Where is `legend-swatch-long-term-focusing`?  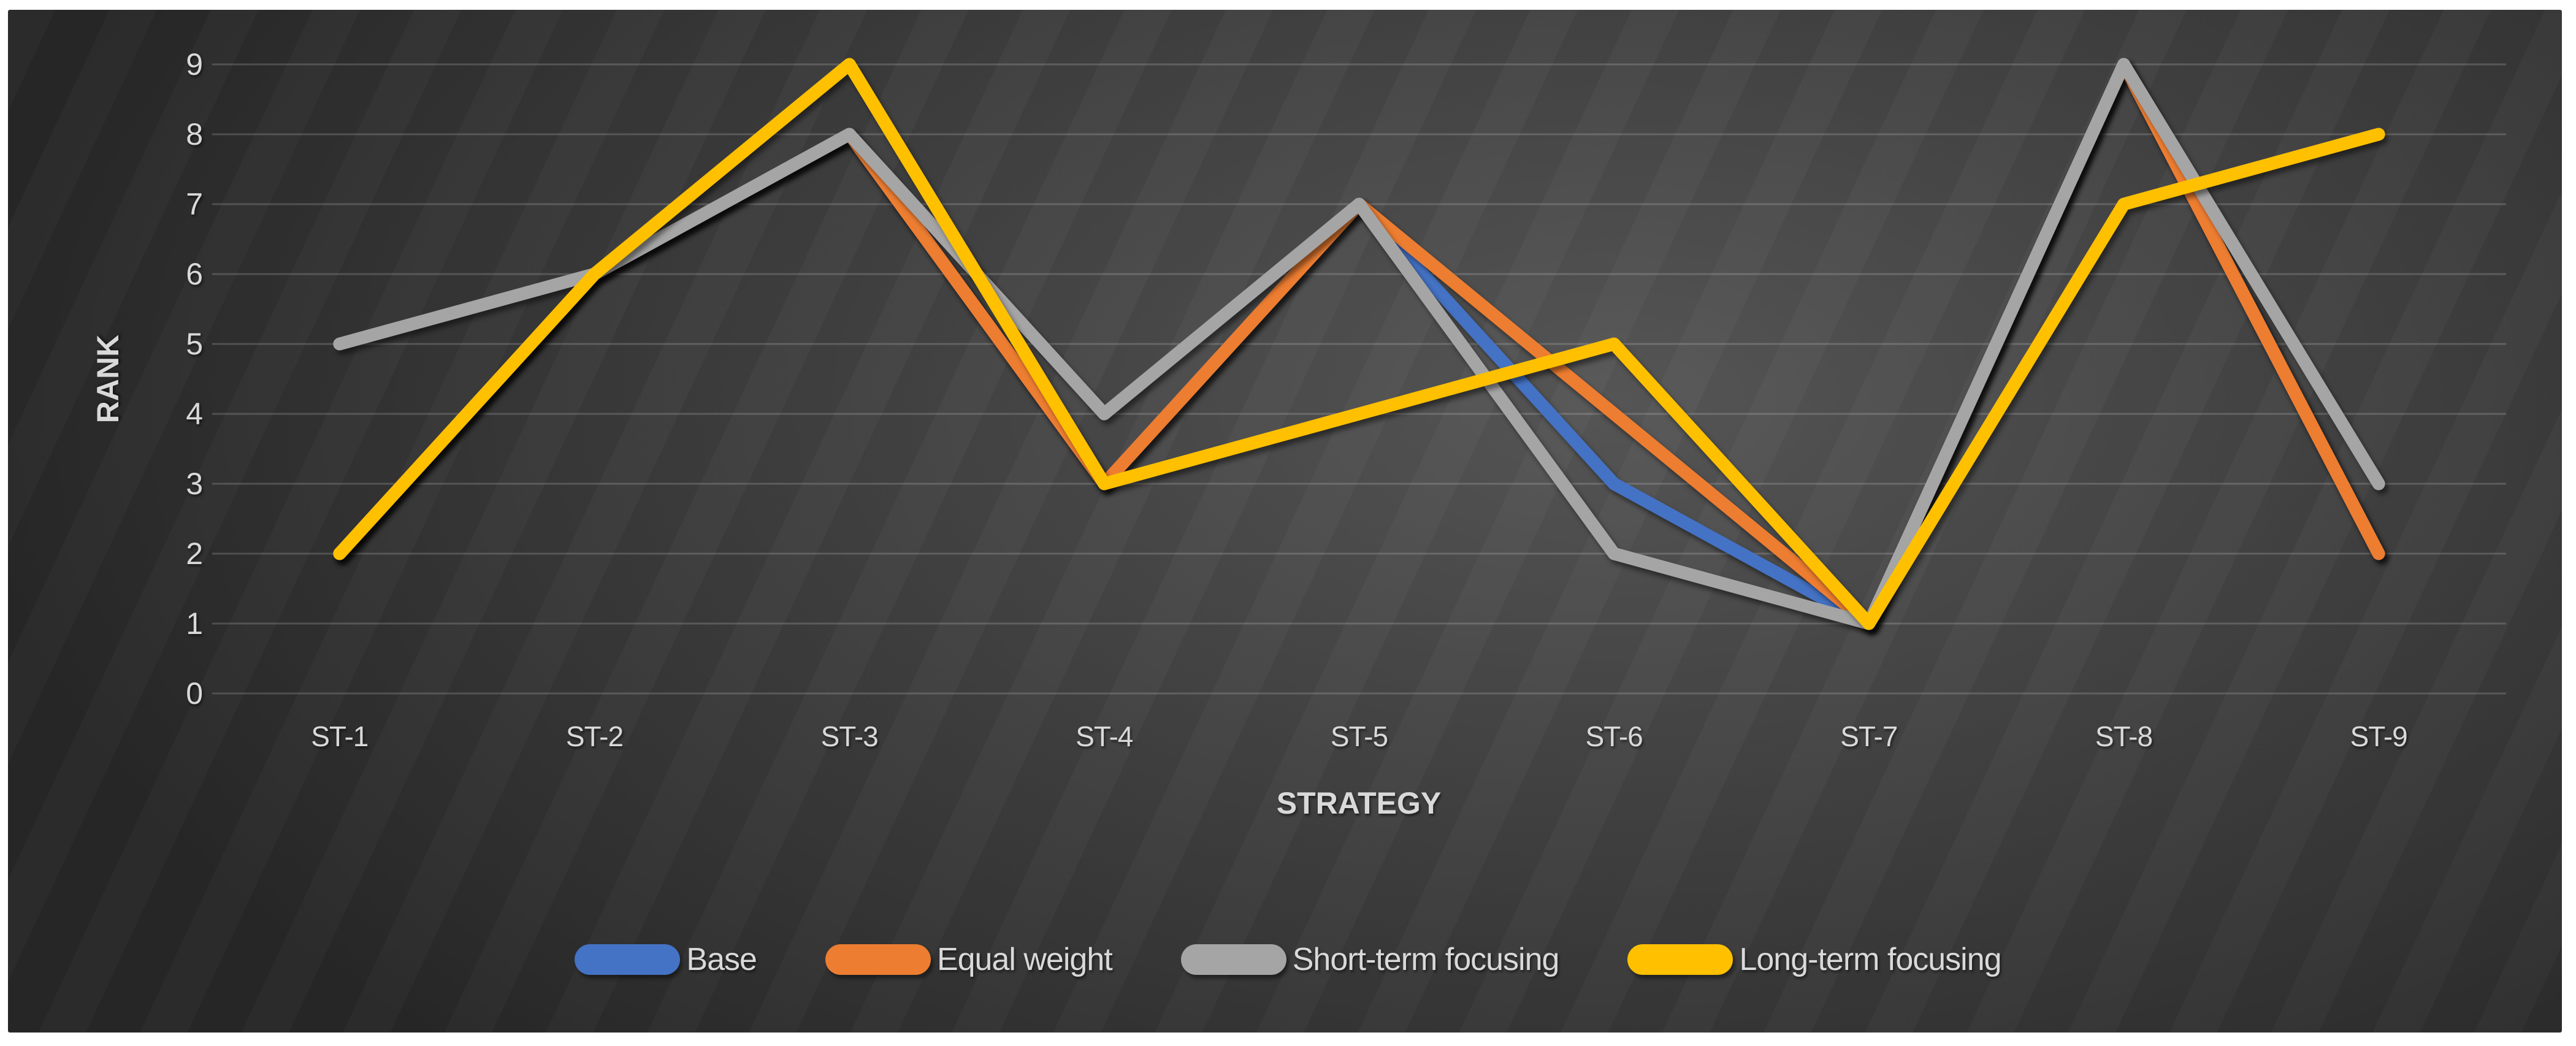
legend-swatch-long-term-focusing is located at coordinates (1680, 959).